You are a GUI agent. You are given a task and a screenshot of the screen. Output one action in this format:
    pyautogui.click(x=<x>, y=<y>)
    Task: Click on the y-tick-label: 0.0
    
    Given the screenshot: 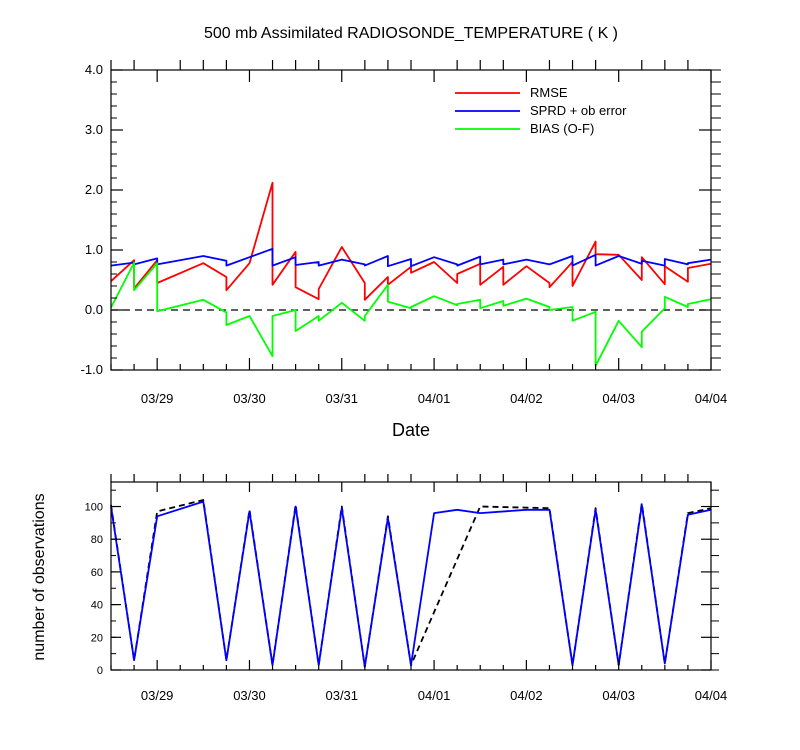 What is the action you would take?
    pyautogui.click(x=94, y=309)
    